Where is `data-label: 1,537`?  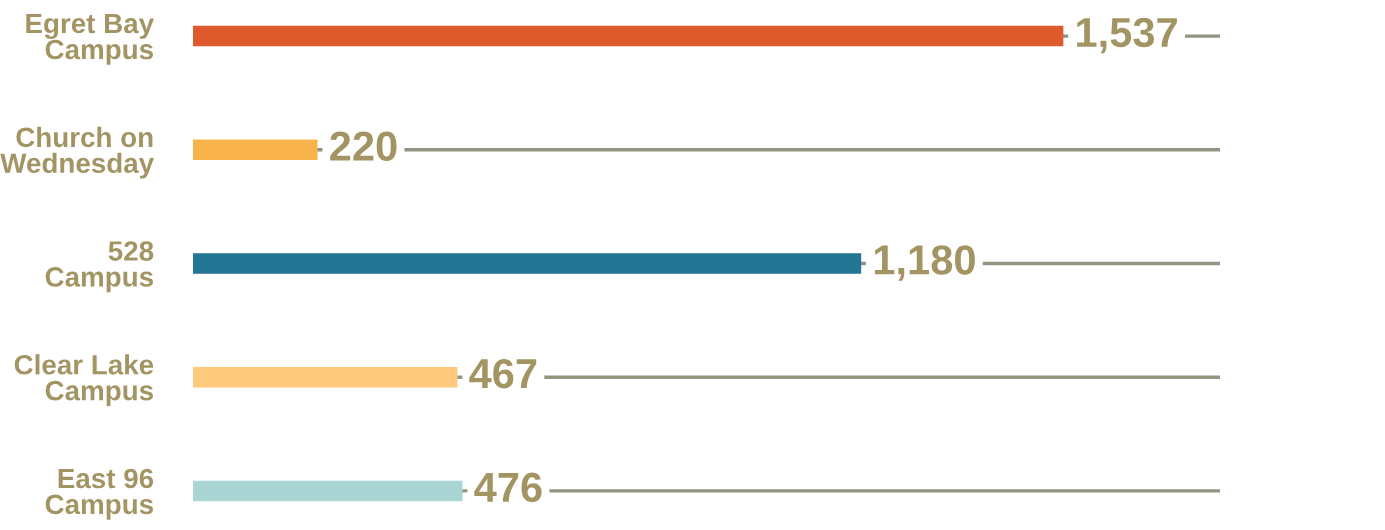
data-label: 1,537 is located at coordinates (1127, 35).